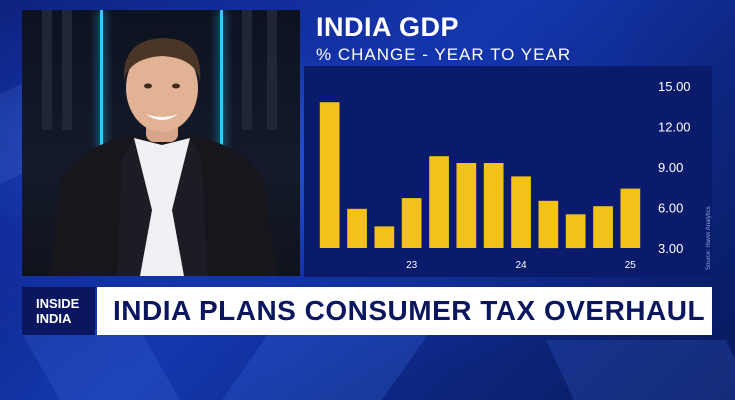  I want to click on y-tick-label: 9.00, so click(670, 167).